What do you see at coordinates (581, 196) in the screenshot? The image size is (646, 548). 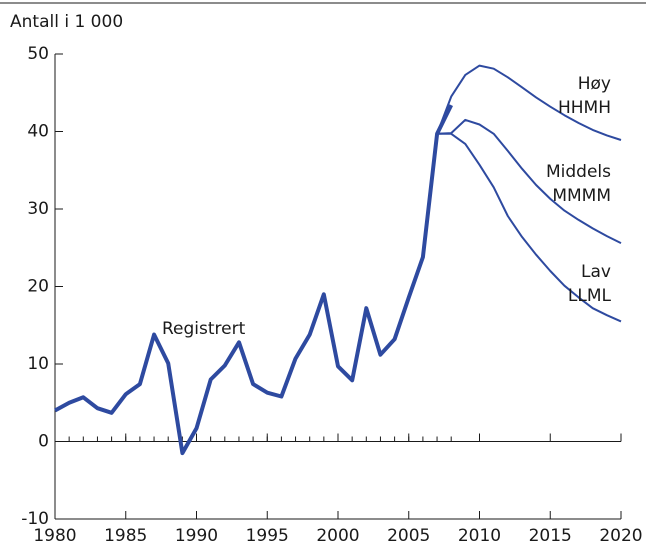 I see `series-code: MMMM` at bounding box center [581, 196].